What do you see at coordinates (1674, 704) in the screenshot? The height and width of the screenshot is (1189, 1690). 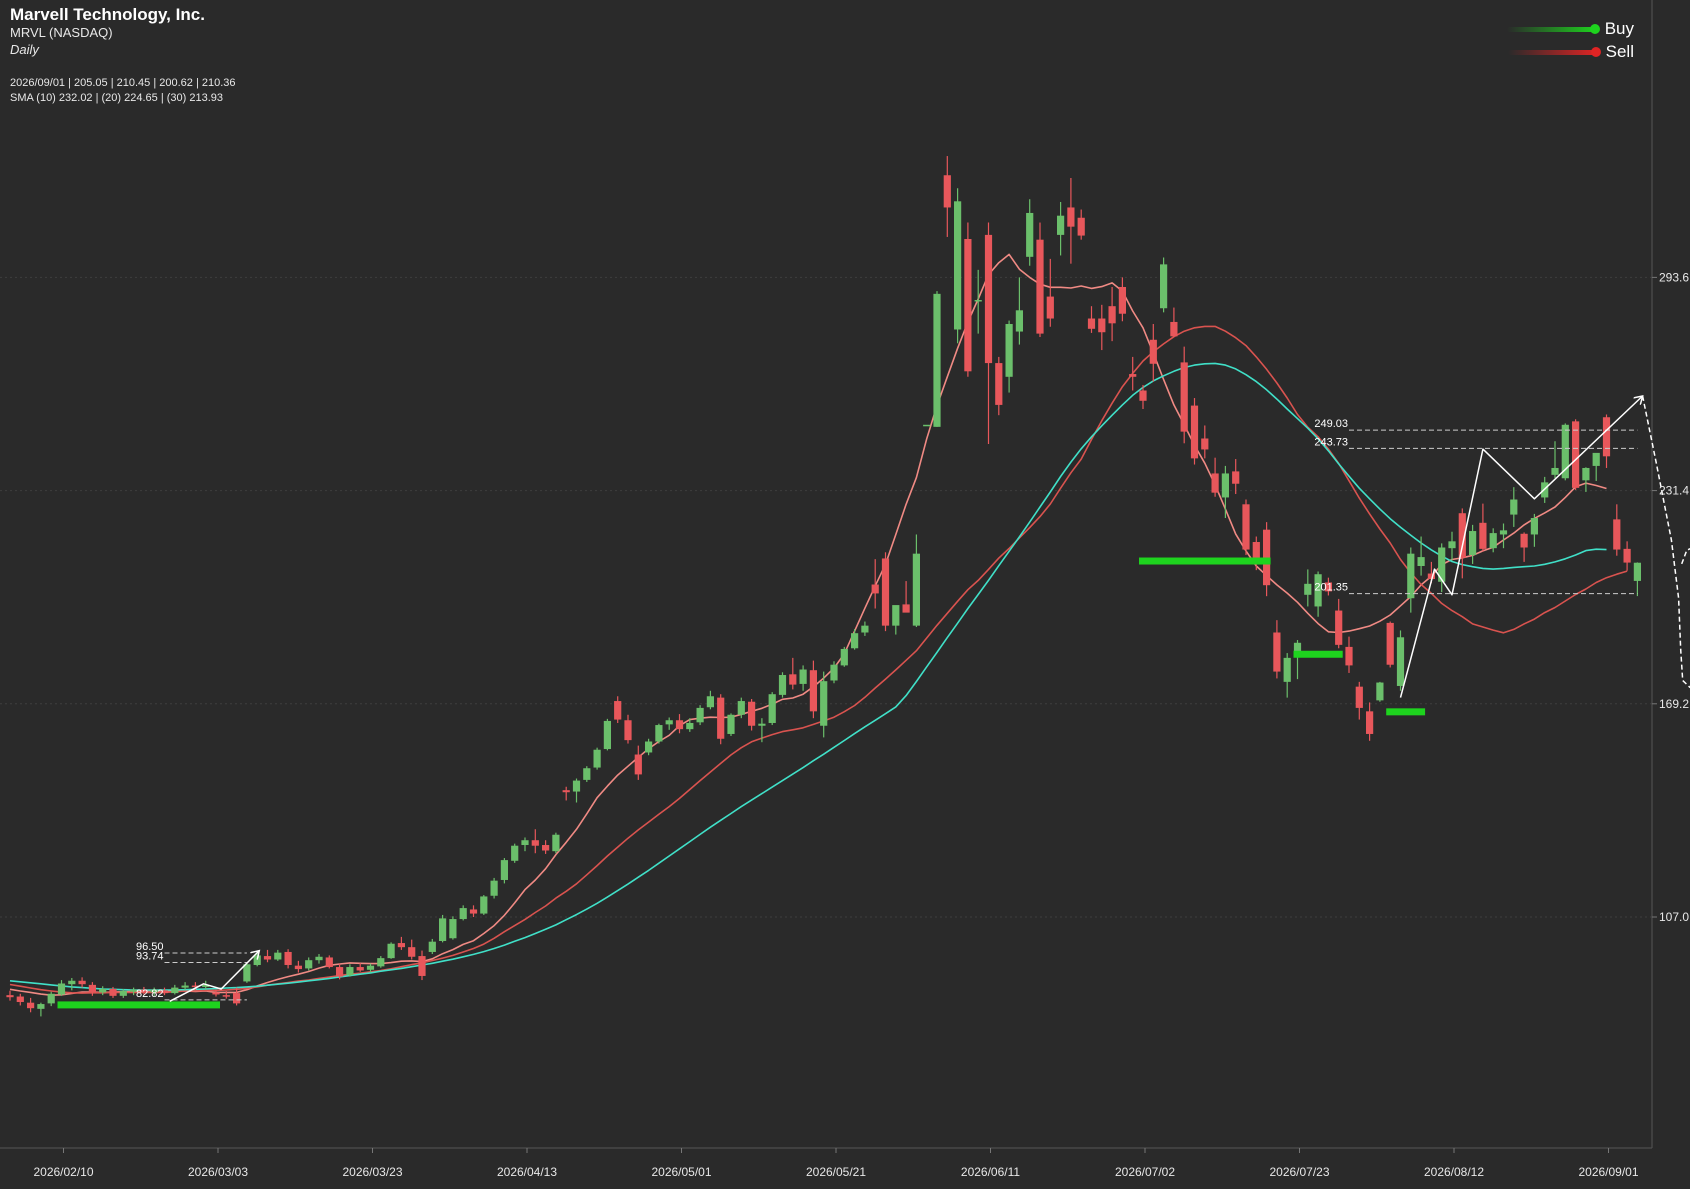 I see `y-tick-label: 169.2` at bounding box center [1674, 704].